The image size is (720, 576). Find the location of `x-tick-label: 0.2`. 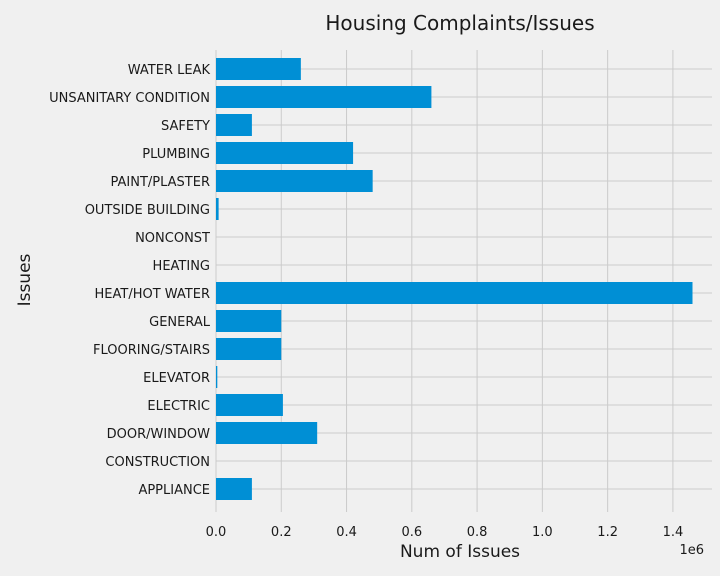

x-tick-label: 0.2 is located at coordinates (281, 532).